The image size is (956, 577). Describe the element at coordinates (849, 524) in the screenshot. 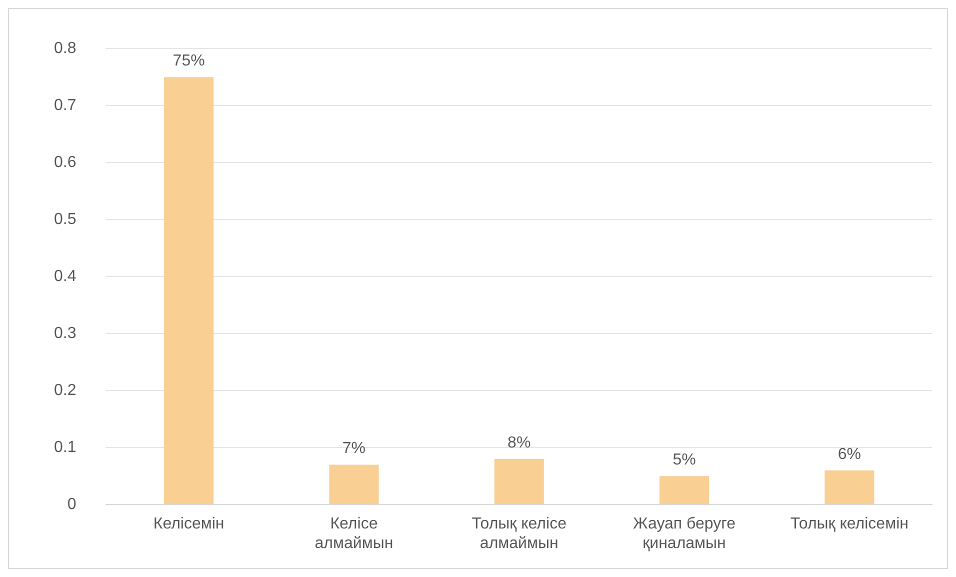

I see `x-tick-label: Толық келісемін` at that location.